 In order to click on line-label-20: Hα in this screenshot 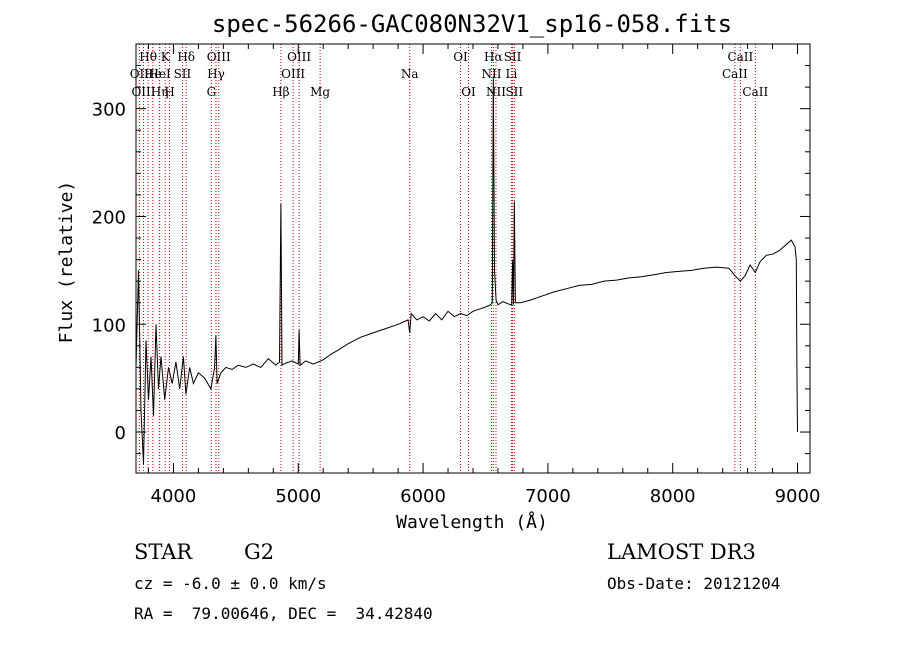, I will do `click(493, 57)`.